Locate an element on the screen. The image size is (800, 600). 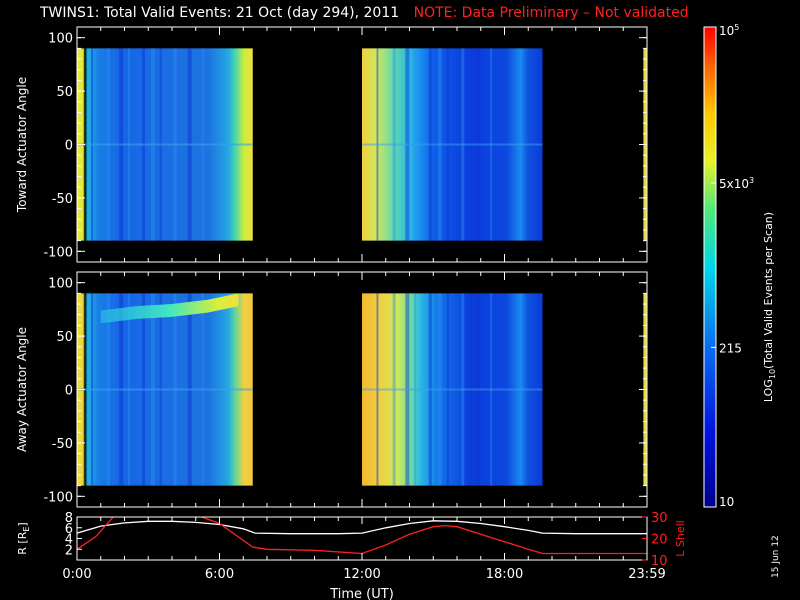
away-ytick-label: -100 is located at coordinates (58, 497).